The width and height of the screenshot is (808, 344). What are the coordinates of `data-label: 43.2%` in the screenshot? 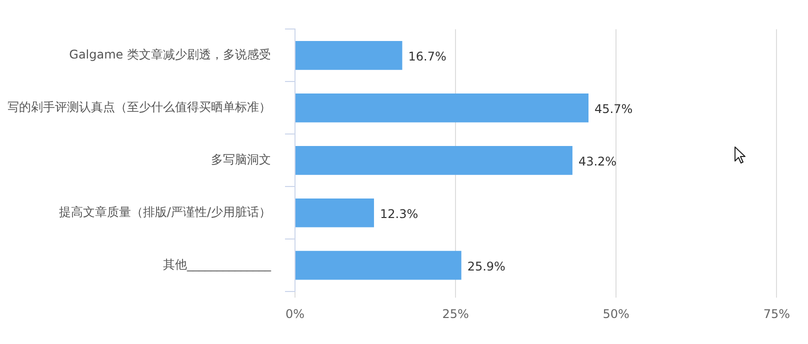 It's located at (597, 161).